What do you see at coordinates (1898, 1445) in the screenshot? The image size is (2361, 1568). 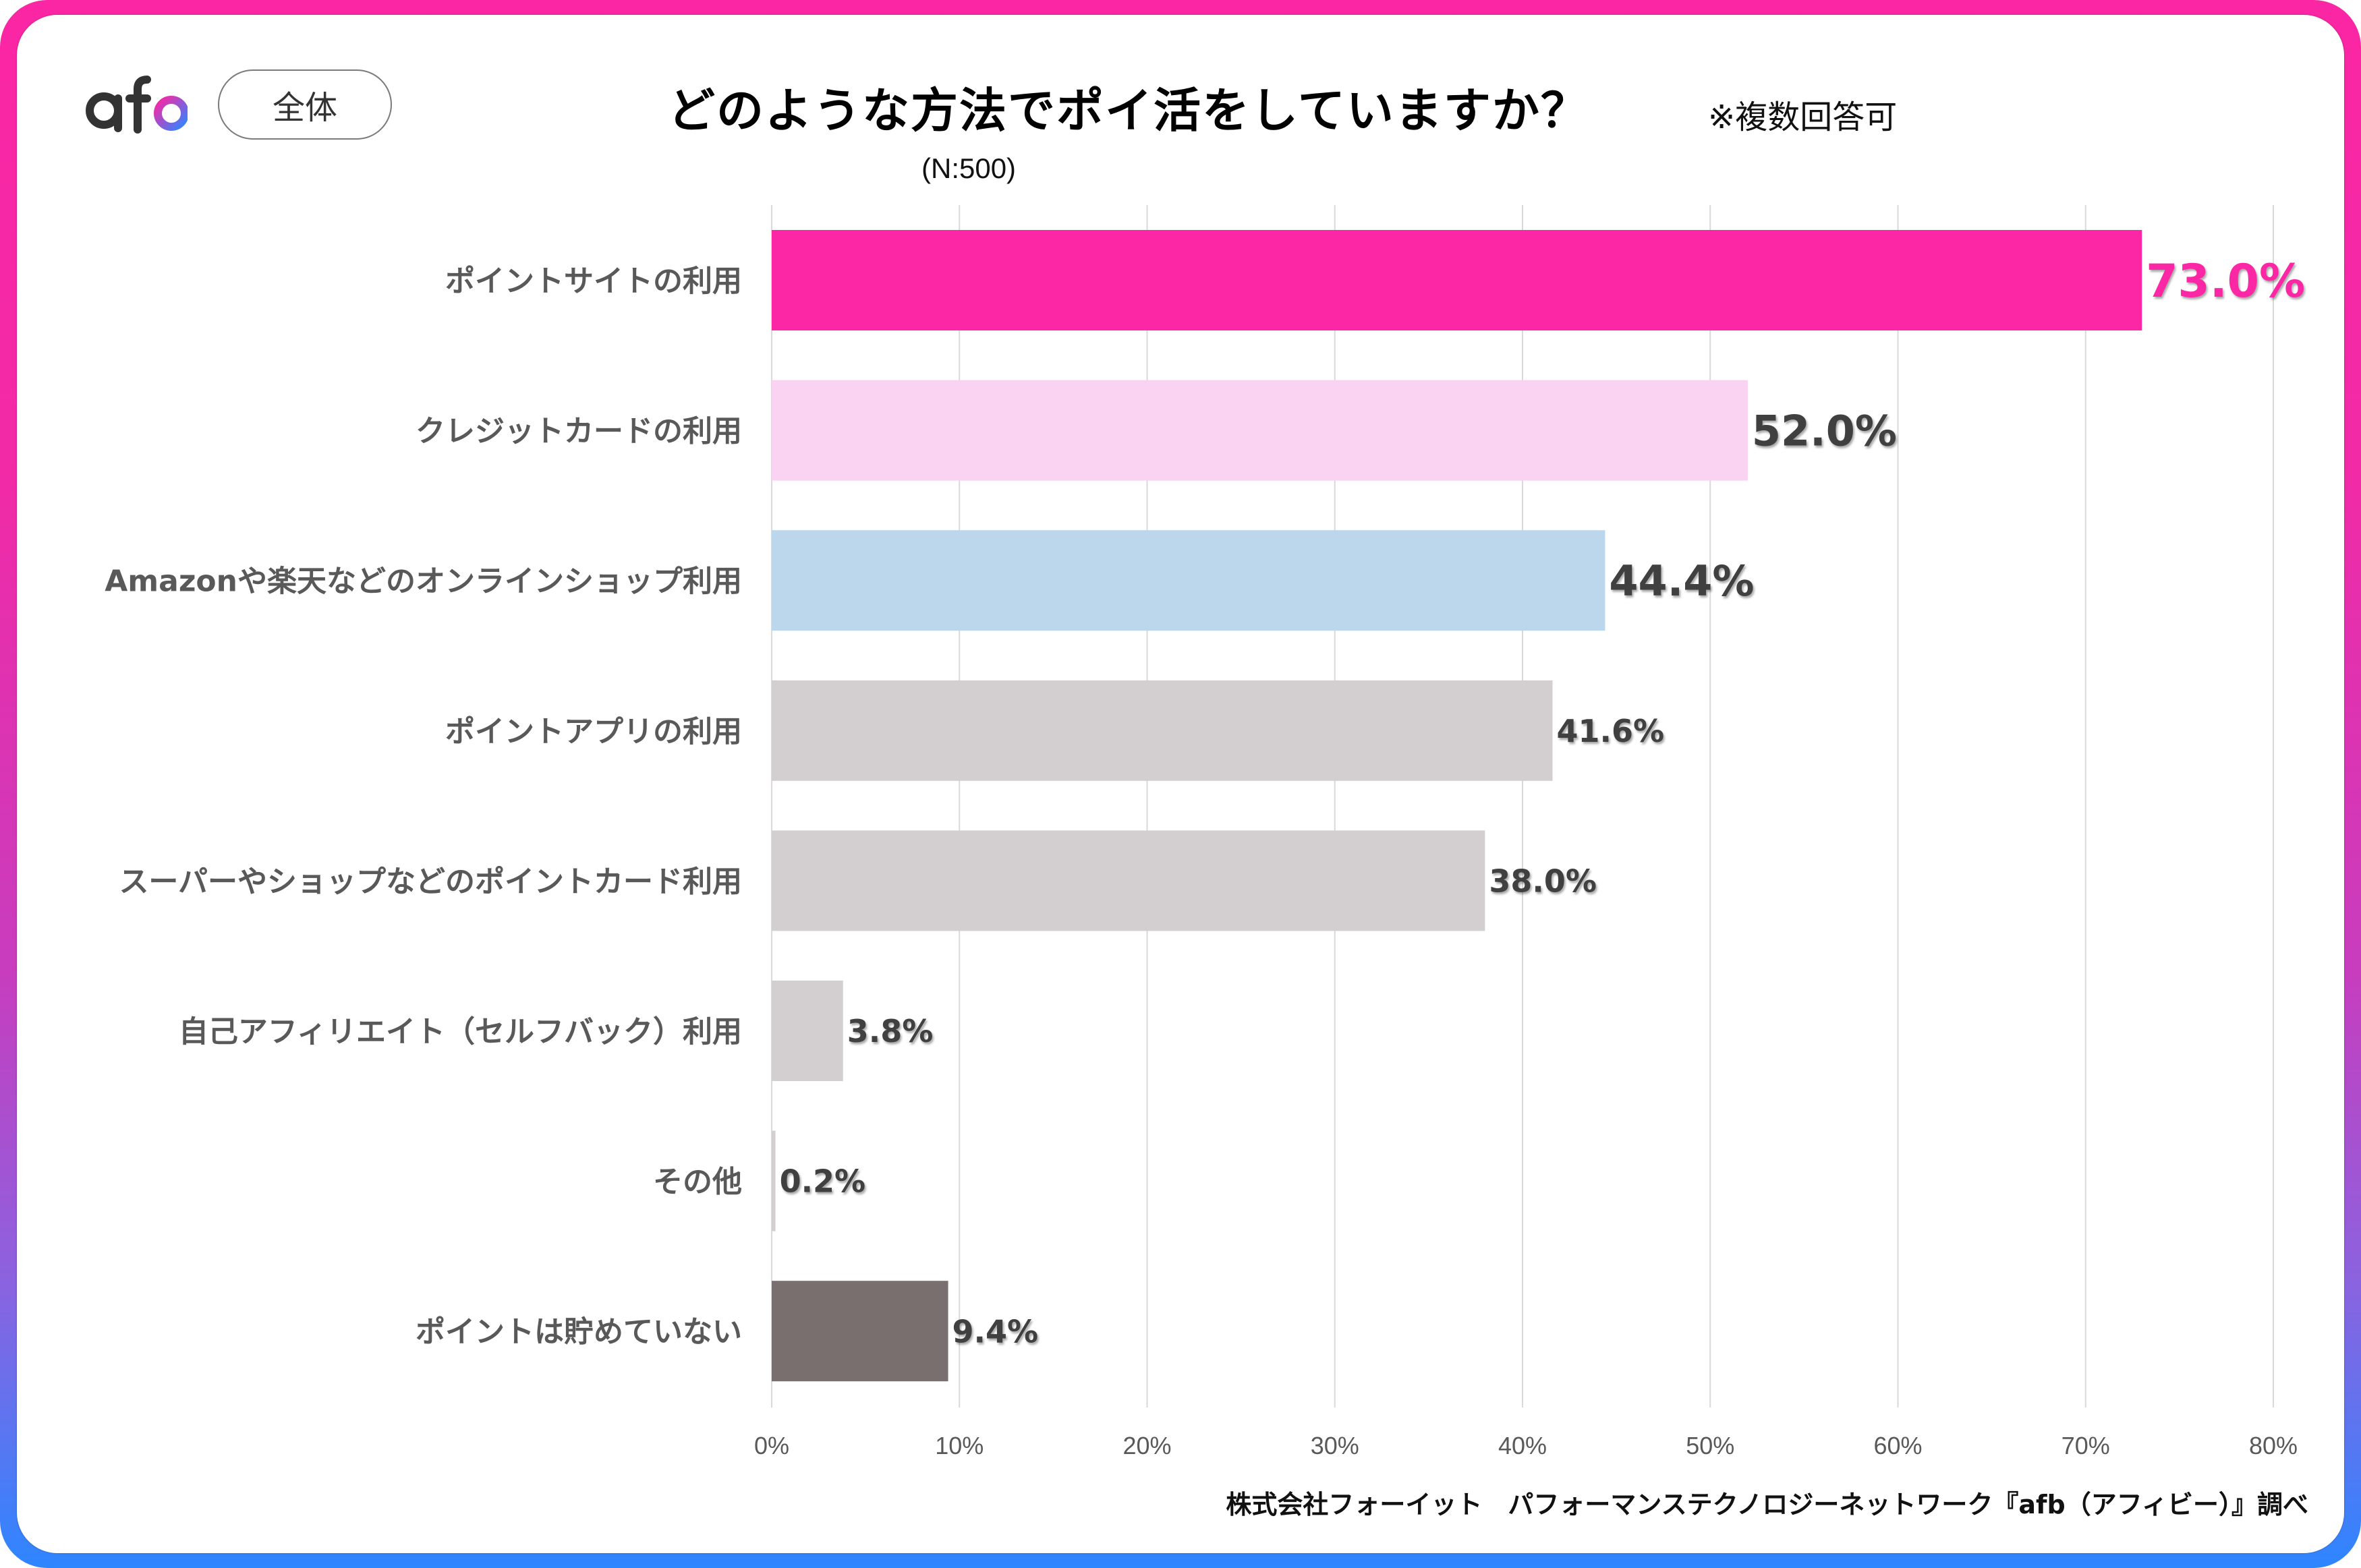 I see `x-tick-label: 60%` at bounding box center [1898, 1445].